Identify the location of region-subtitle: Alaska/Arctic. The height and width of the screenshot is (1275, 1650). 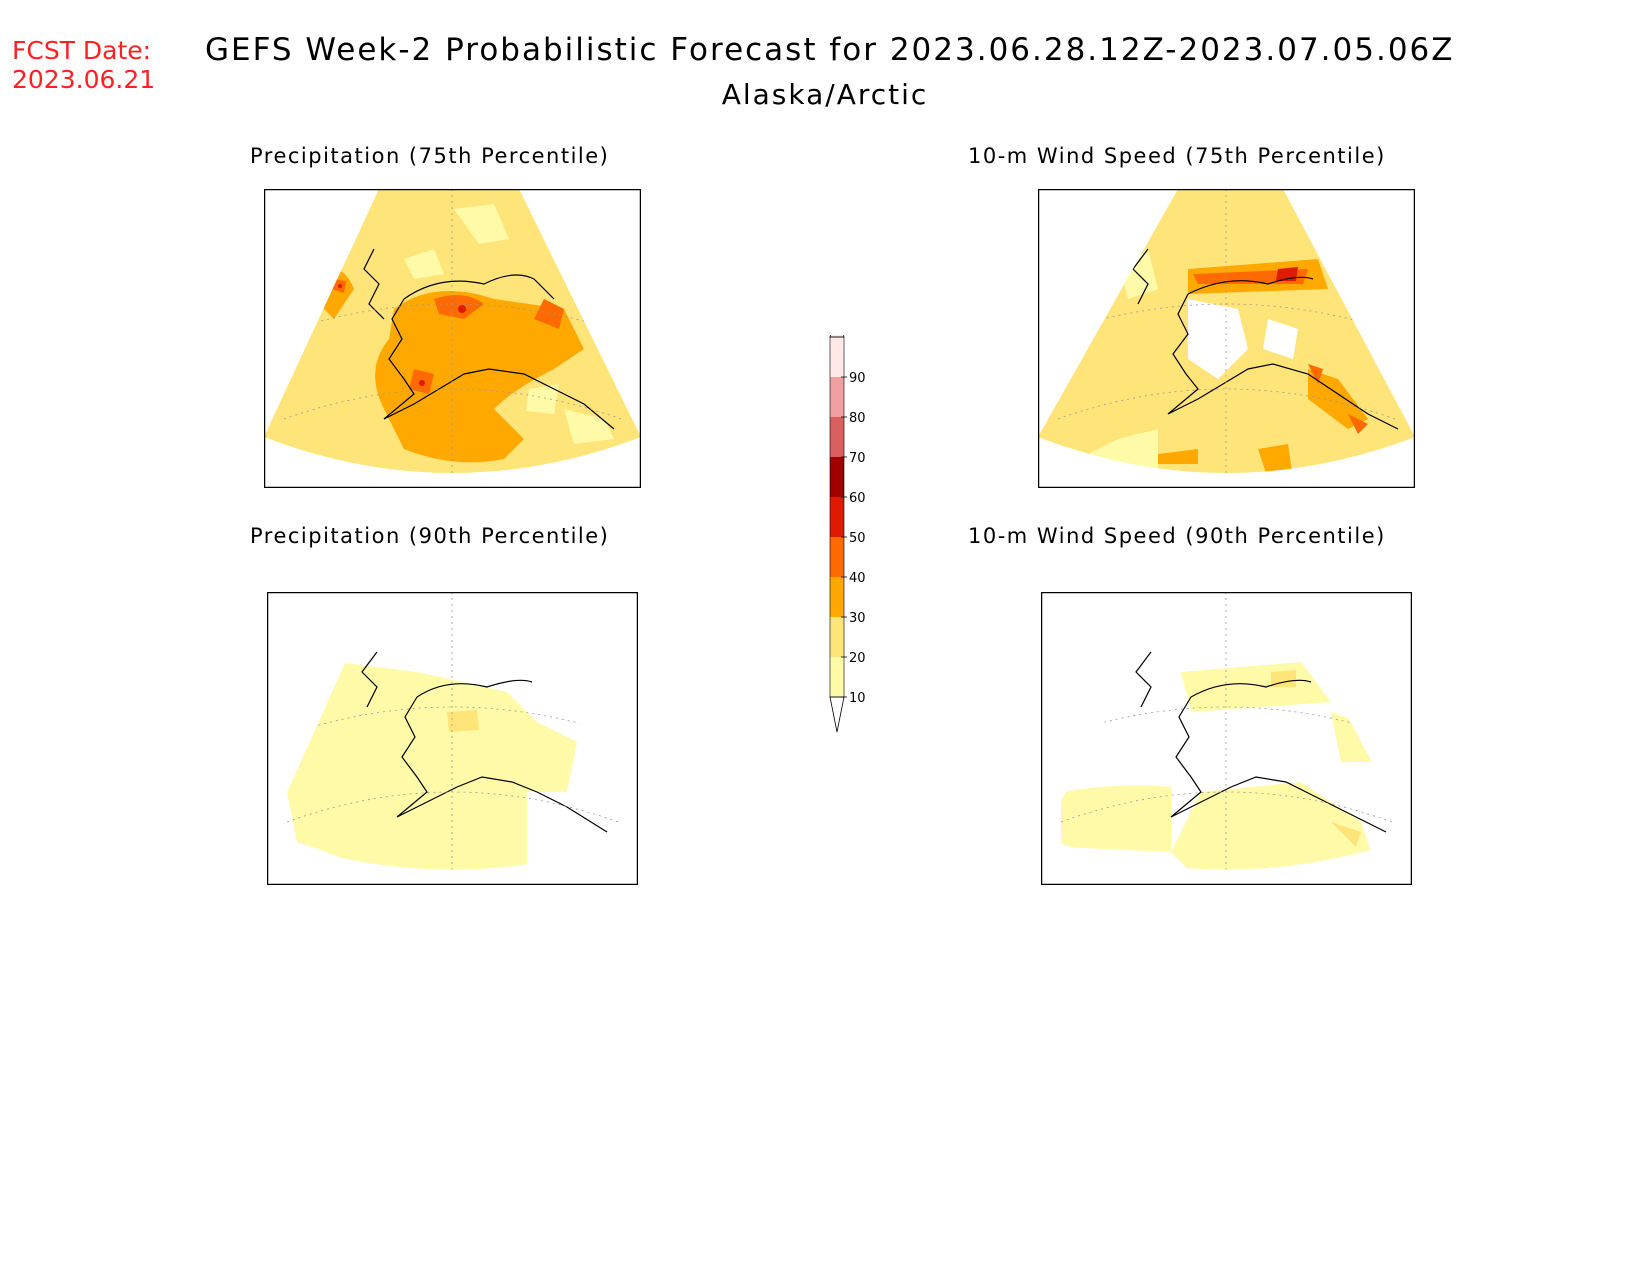
(825, 94).